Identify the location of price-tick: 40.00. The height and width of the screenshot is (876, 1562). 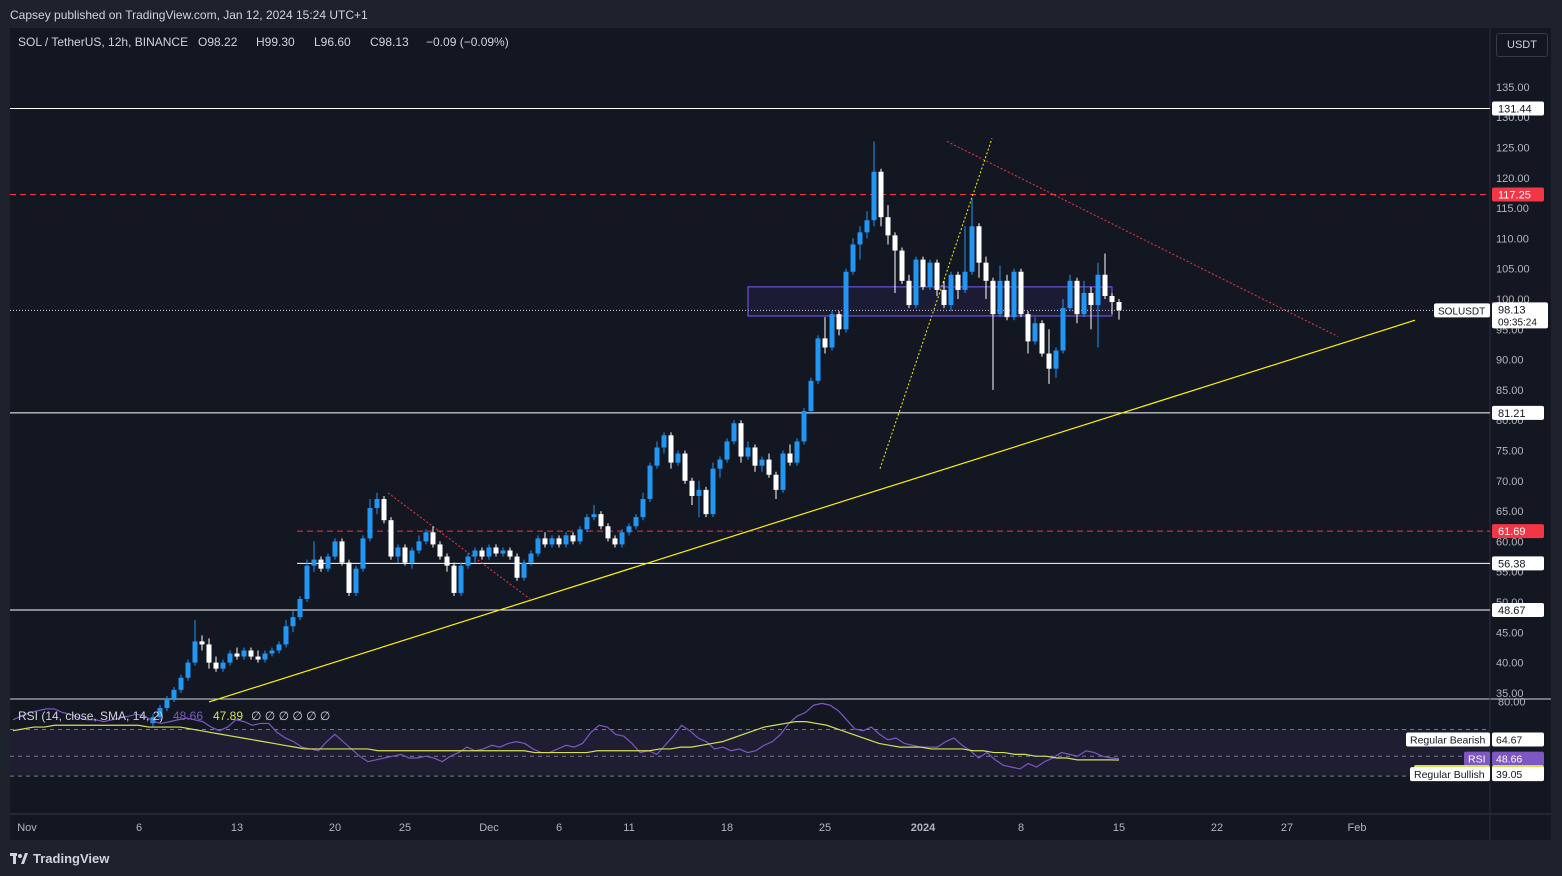
(1510, 664).